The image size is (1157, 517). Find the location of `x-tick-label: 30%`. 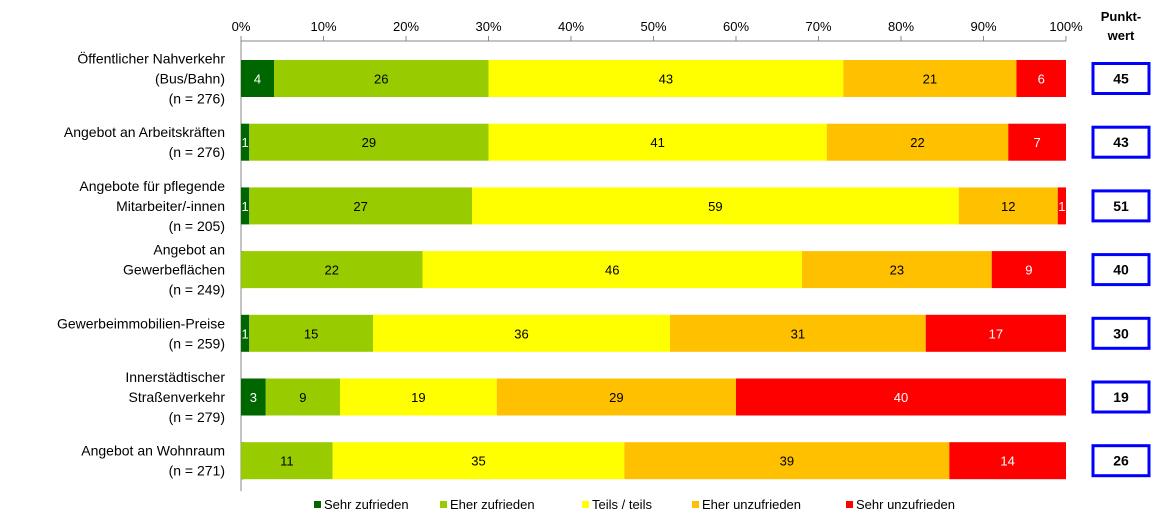

x-tick-label: 30% is located at coordinates (488, 26).